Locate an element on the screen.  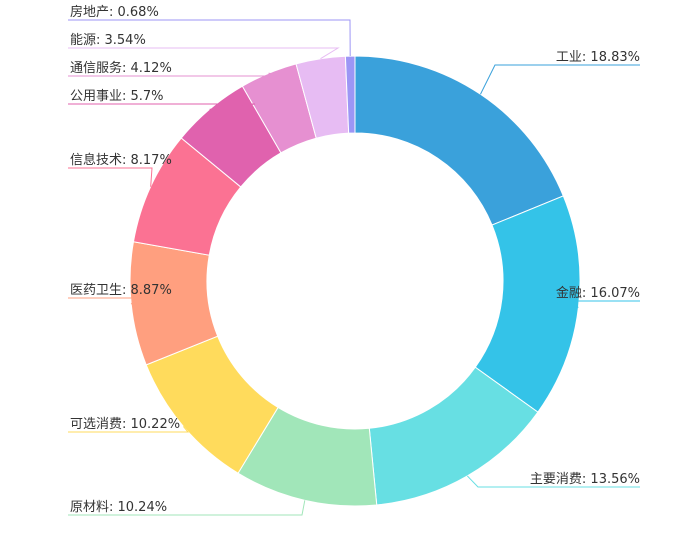
slice-label-2: 金融: 16.07% is located at coordinates (598, 293).